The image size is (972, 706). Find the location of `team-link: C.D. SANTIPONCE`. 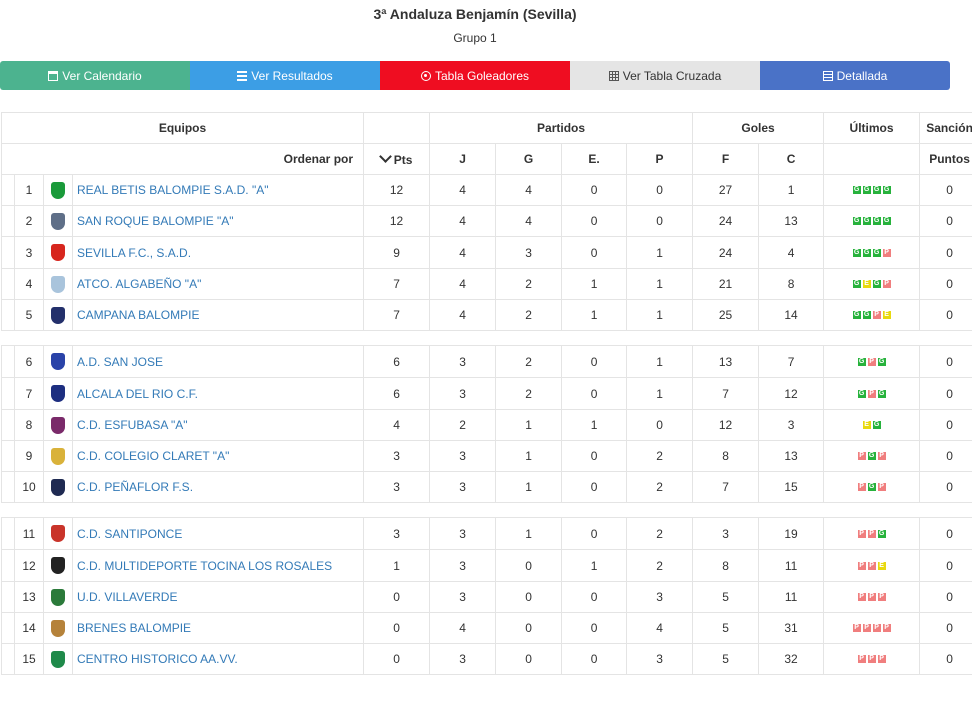

team-link: C.D. SANTIPONCE is located at coordinates (130, 533).